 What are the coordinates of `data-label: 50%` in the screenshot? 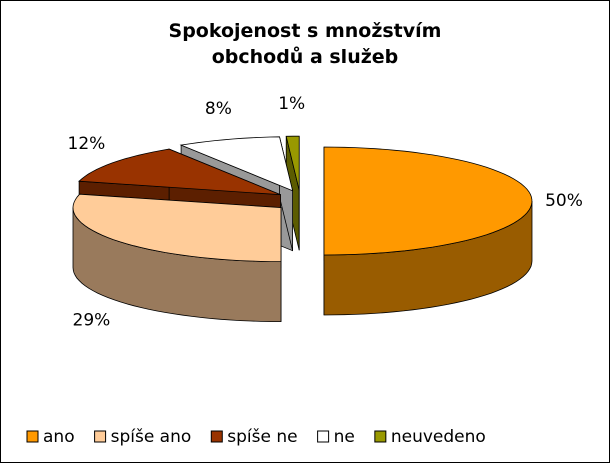 It's located at (564, 201).